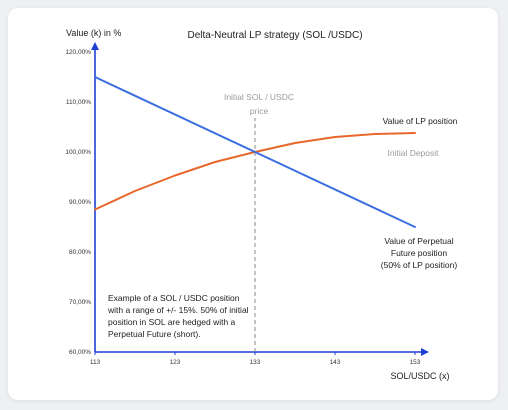  Describe the element at coordinates (80, 352) in the screenshot. I see `y-tick-label: 60,00%` at that location.